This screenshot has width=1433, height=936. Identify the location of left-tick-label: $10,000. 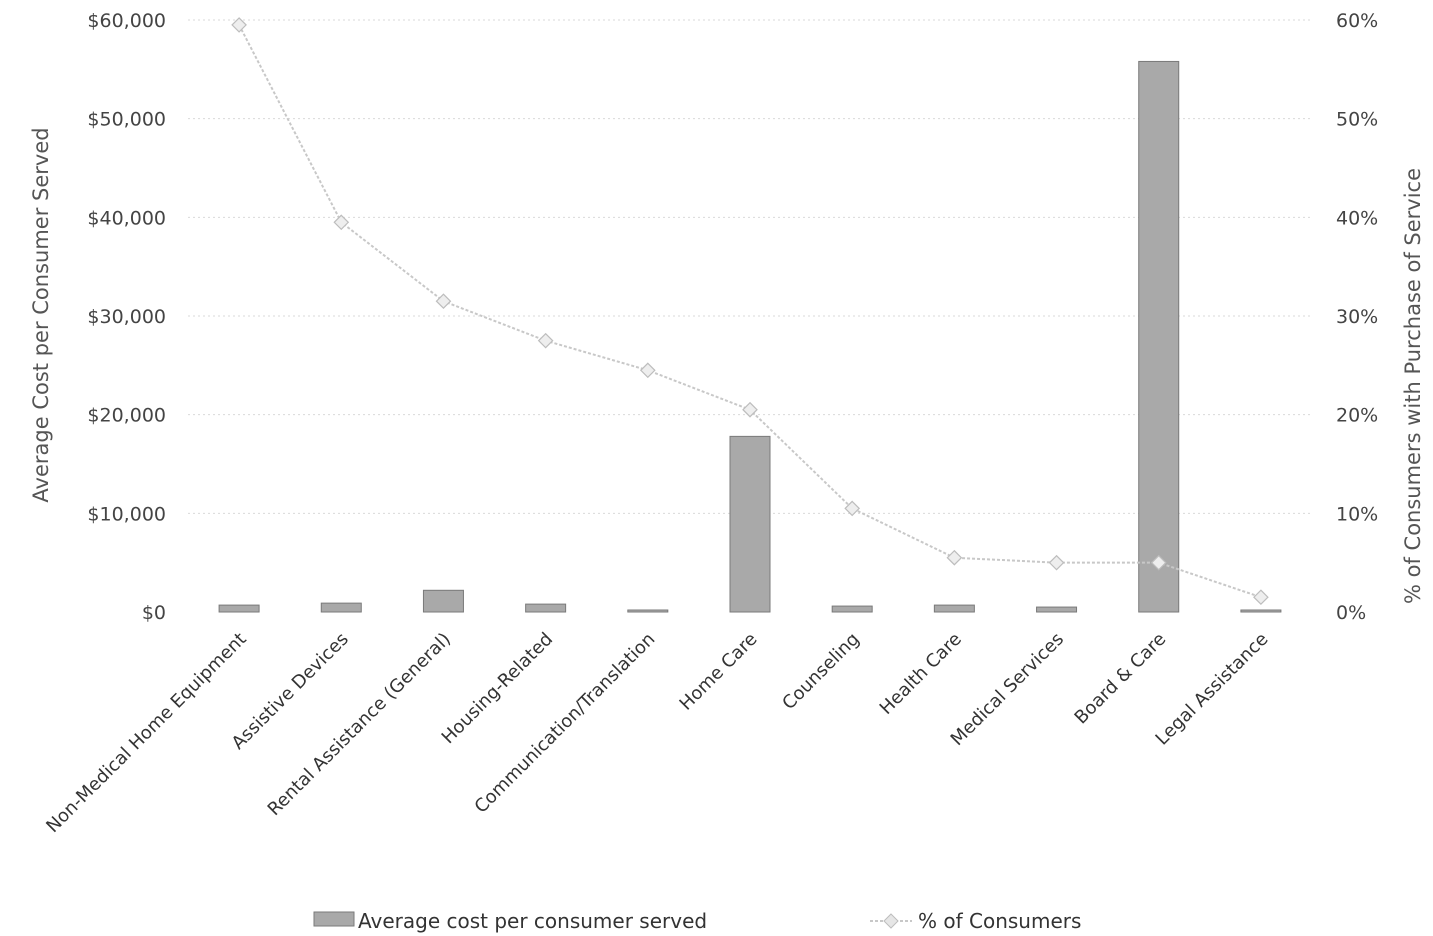
(126, 514).